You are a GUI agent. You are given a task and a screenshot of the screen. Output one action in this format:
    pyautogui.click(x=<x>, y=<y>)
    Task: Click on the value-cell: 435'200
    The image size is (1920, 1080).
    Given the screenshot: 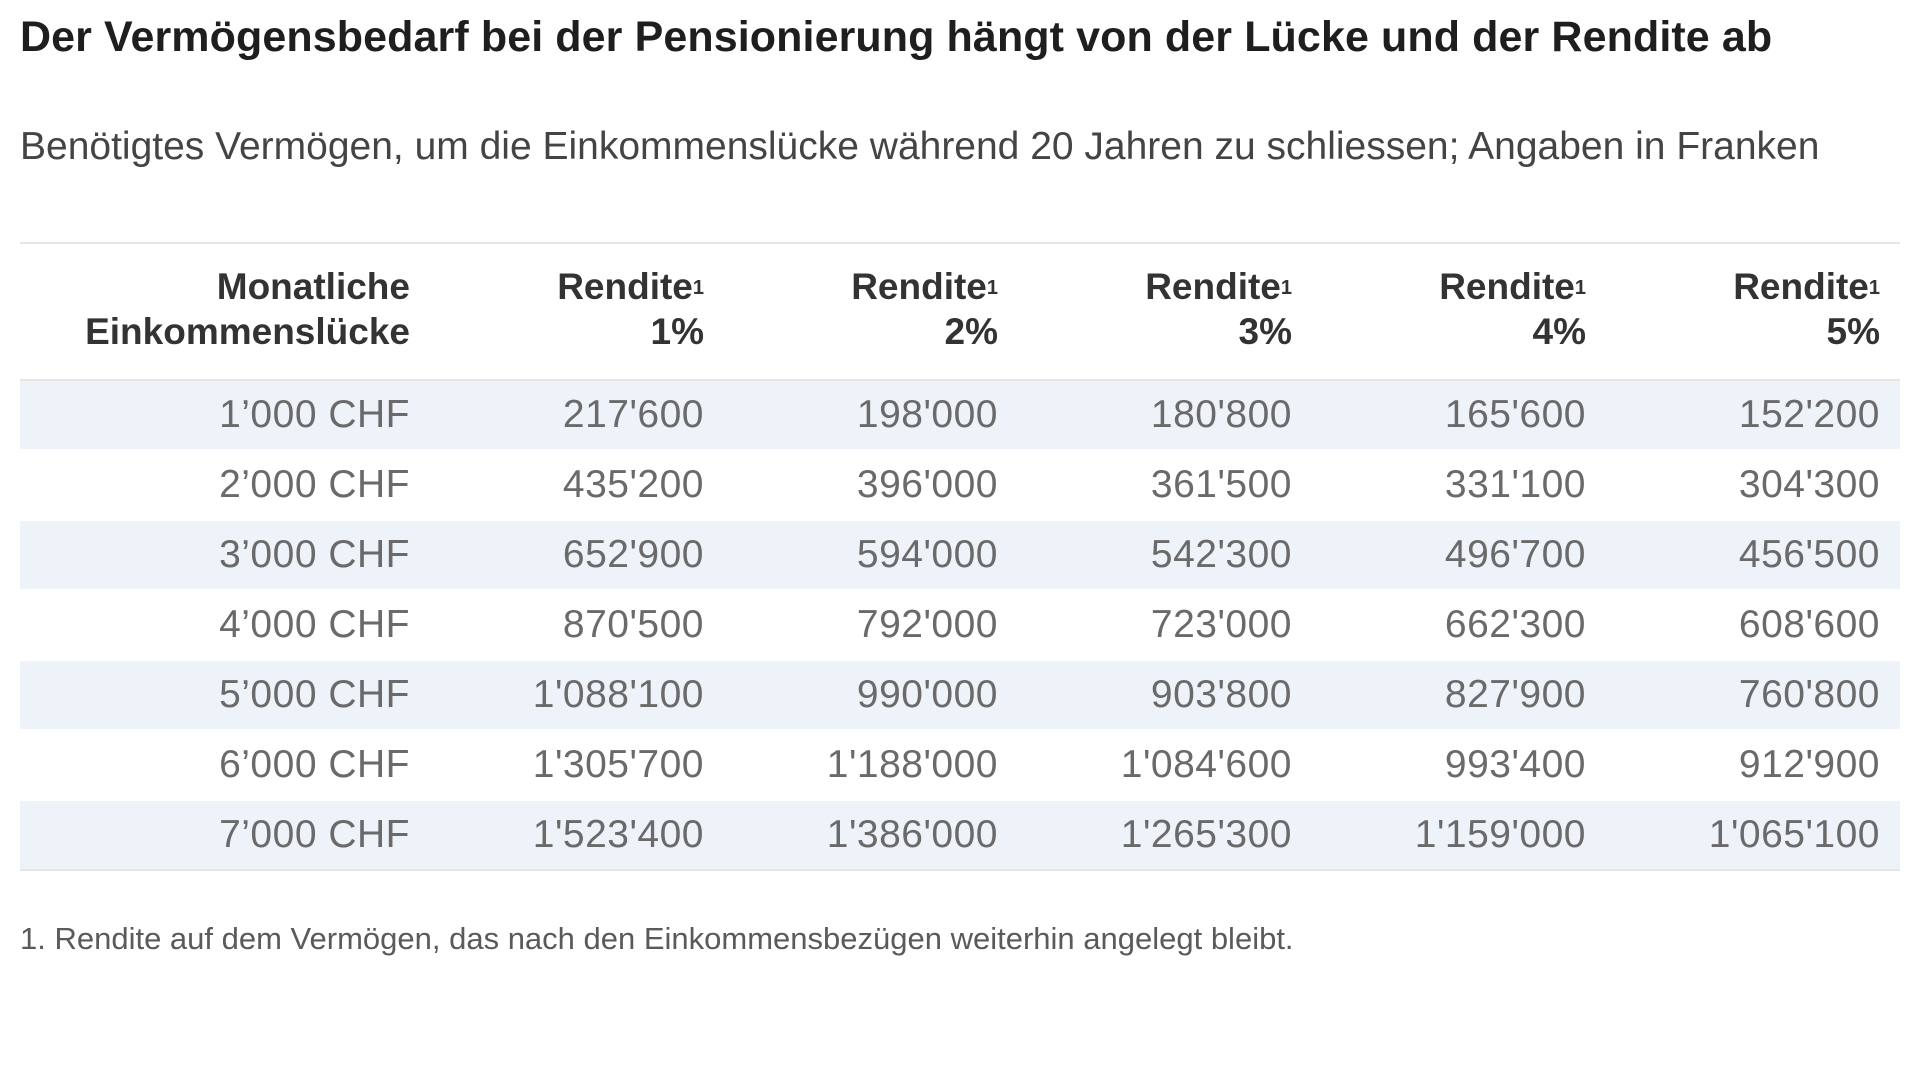 What is the action you would take?
    pyautogui.click(x=577, y=485)
    